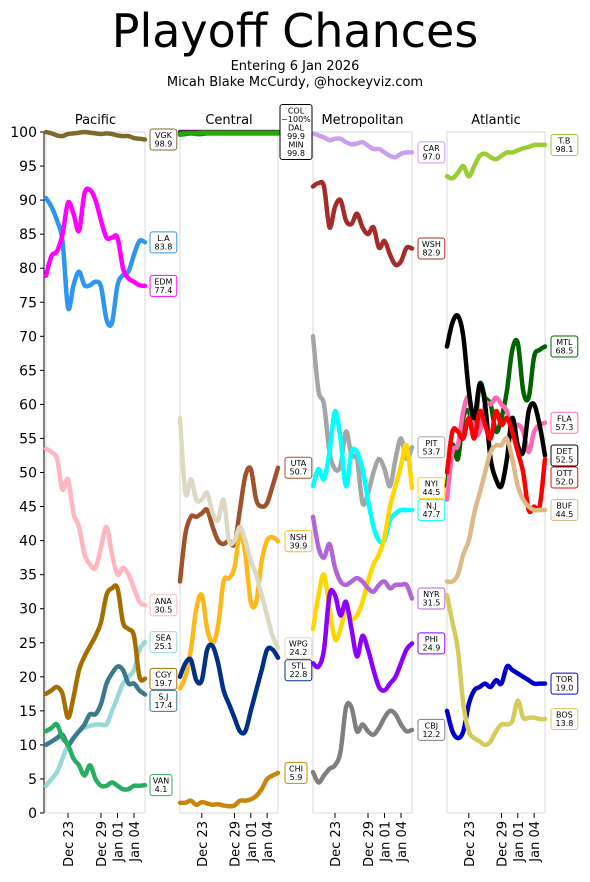  Describe the element at coordinates (28, 746) in the screenshot. I see `y-tick-label: 10` at that location.